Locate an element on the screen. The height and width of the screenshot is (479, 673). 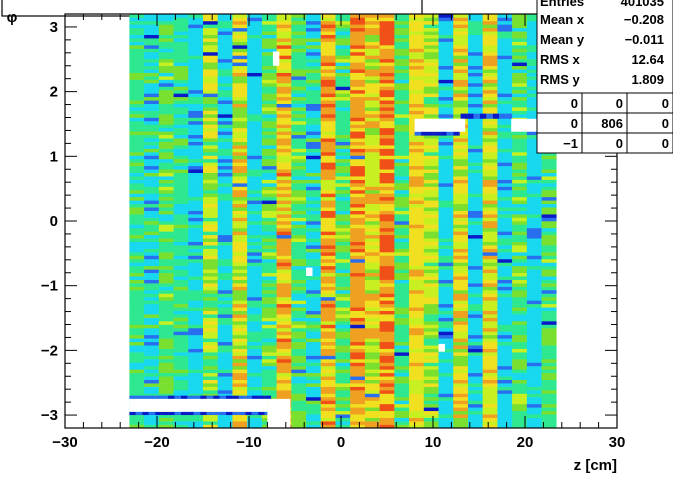
x-tick-label: 10 is located at coordinates (433, 442).